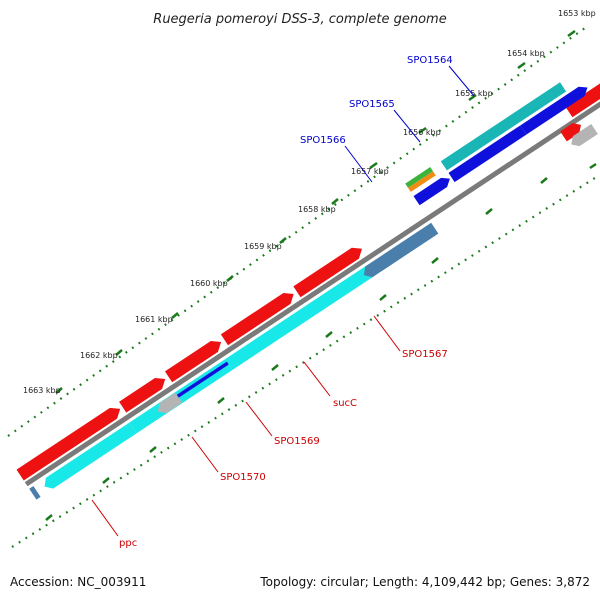 Image resolution: width=600 pixels, height=600 pixels. What do you see at coordinates (345, 403) in the screenshot?
I see `label-succ: sucC` at bounding box center [345, 403].